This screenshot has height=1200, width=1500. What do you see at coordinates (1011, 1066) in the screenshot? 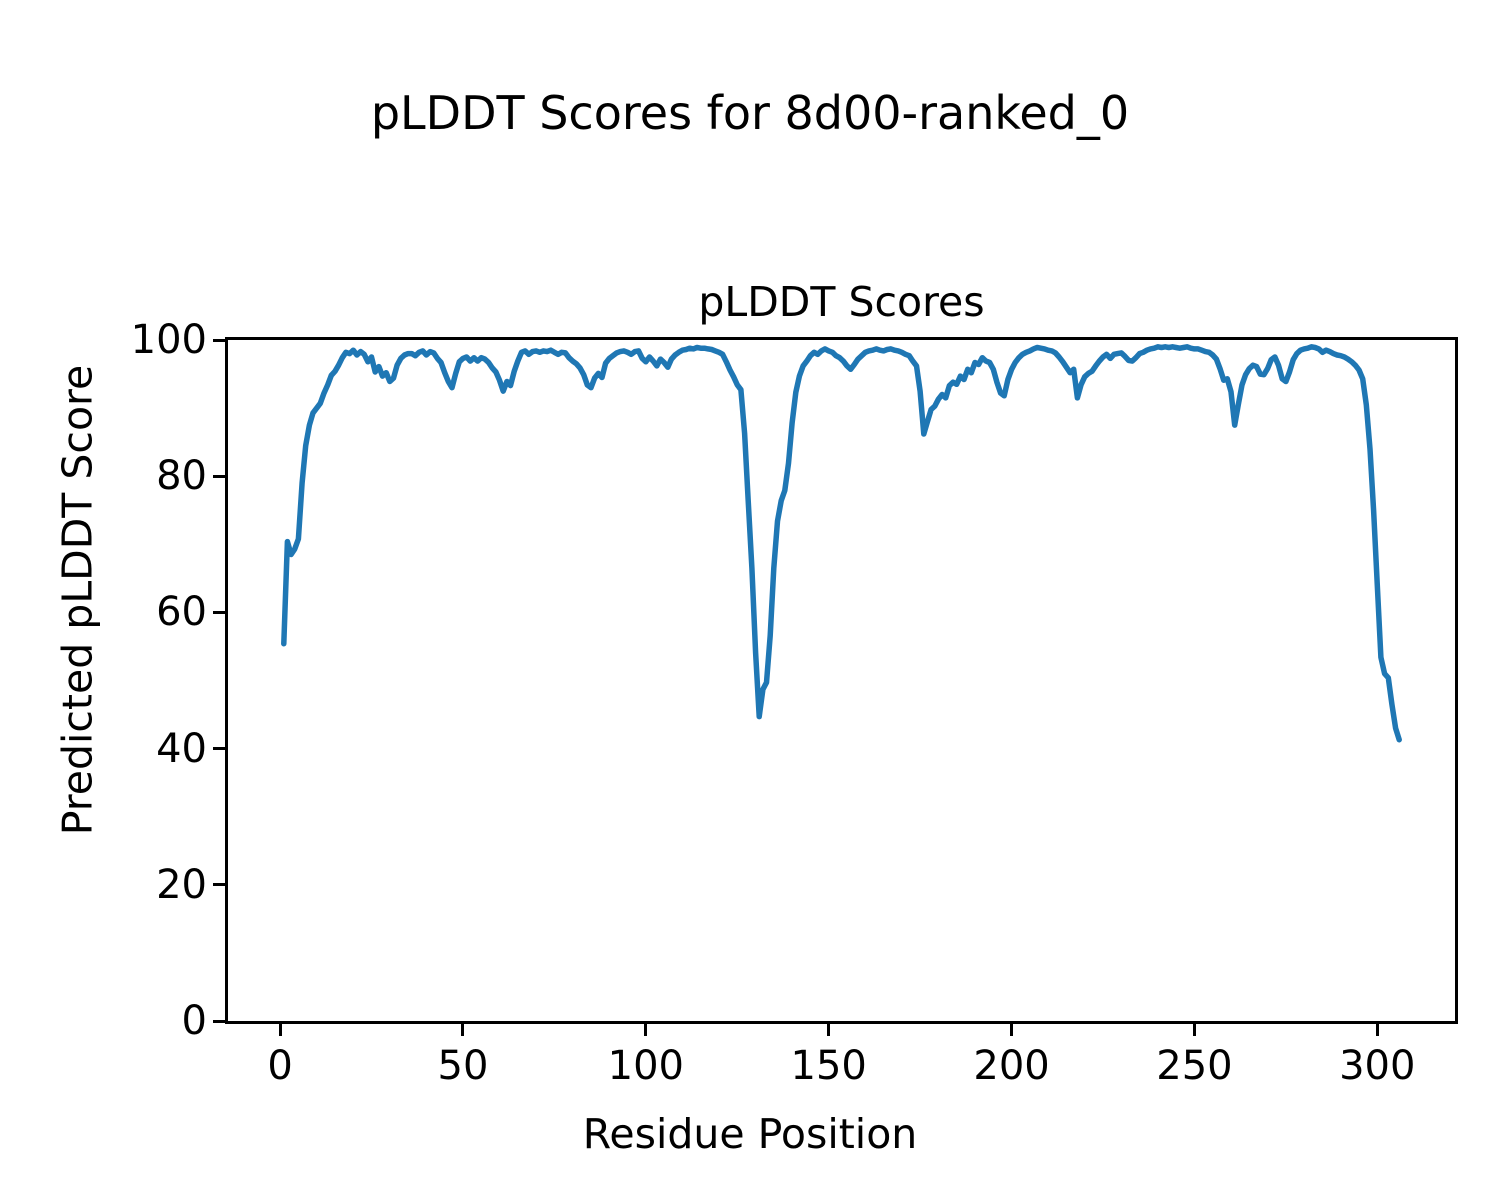
I see `x-tick-label: 200` at bounding box center [1011, 1066].